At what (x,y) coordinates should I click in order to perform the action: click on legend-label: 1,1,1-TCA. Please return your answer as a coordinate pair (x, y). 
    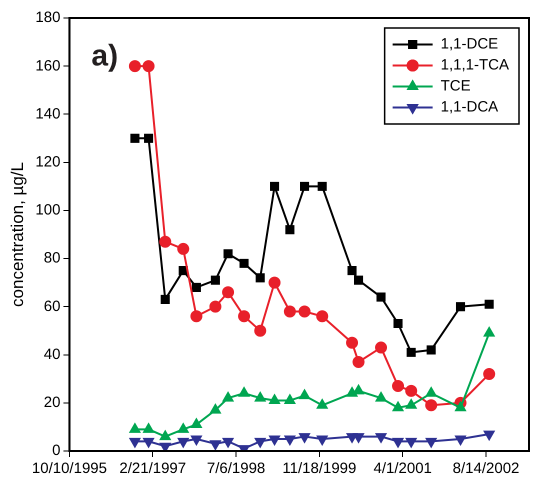
    Looking at the image, I should click on (474, 65).